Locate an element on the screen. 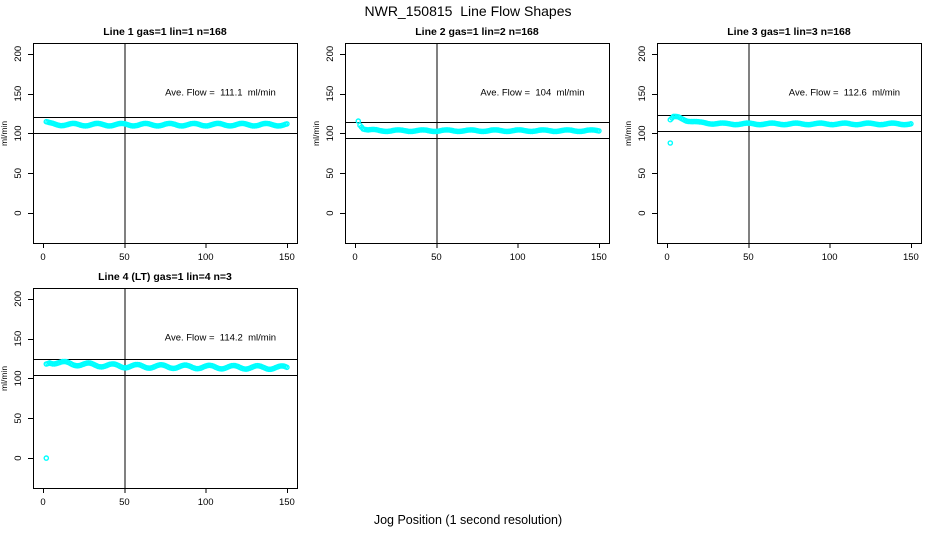  figure-title: NWR_150815 Line Flow Shapes is located at coordinates (468, 11).